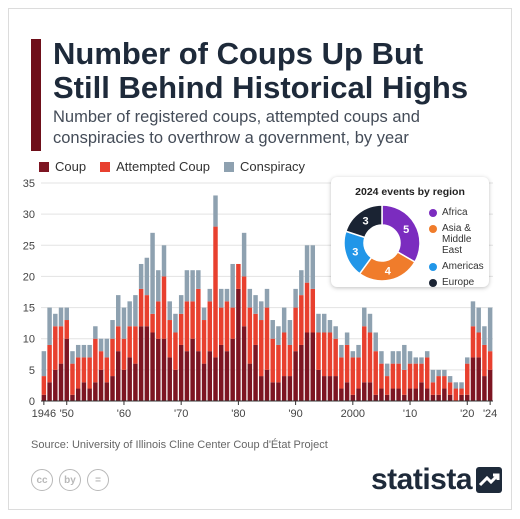 The width and height of the screenshot is (520, 519). I want to click on chart-legend: Coup Attempted Coup Conspiracy, so click(172, 166).